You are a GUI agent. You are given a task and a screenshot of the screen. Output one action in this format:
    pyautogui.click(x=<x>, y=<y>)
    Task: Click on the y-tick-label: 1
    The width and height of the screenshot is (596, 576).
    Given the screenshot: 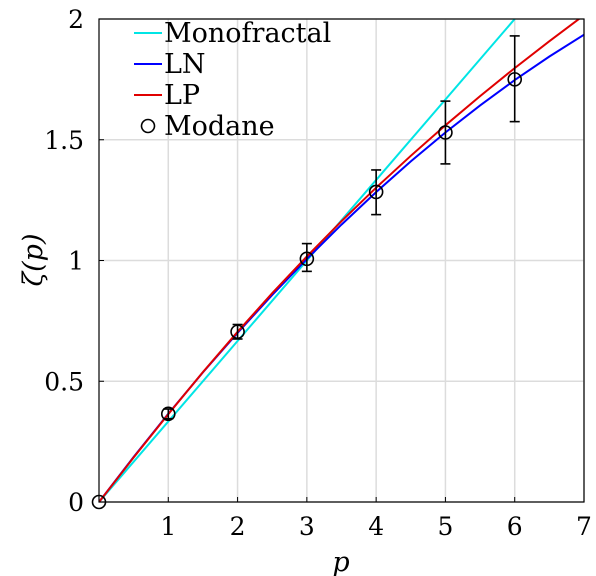 What is the action you would take?
    pyautogui.click(x=76, y=261)
    